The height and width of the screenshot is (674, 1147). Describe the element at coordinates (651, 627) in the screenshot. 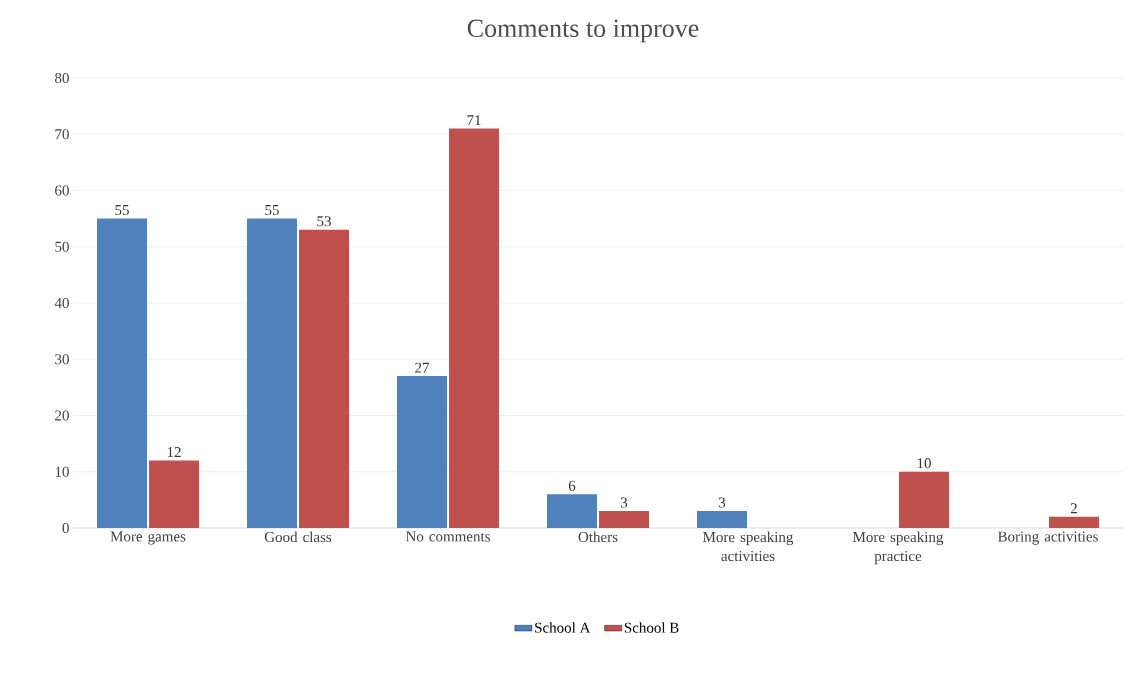

I see `legend-label: School B` at that location.